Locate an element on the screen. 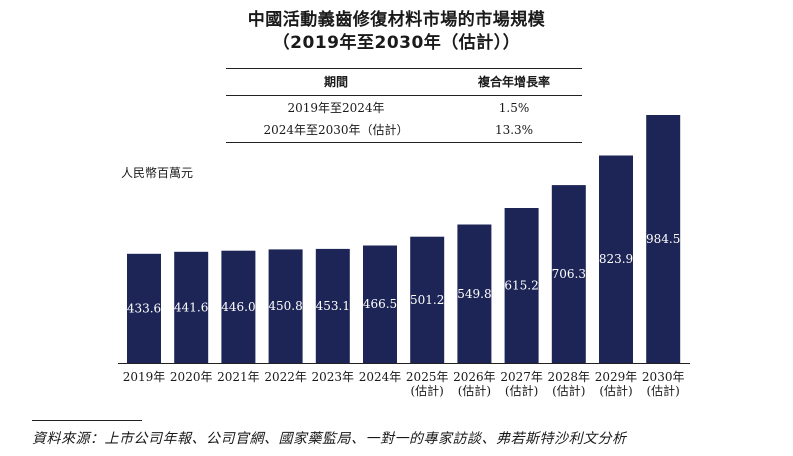 The width and height of the screenshot is (793, 456). bar-value-label: 984.5 is located at coordinates (663, 239).